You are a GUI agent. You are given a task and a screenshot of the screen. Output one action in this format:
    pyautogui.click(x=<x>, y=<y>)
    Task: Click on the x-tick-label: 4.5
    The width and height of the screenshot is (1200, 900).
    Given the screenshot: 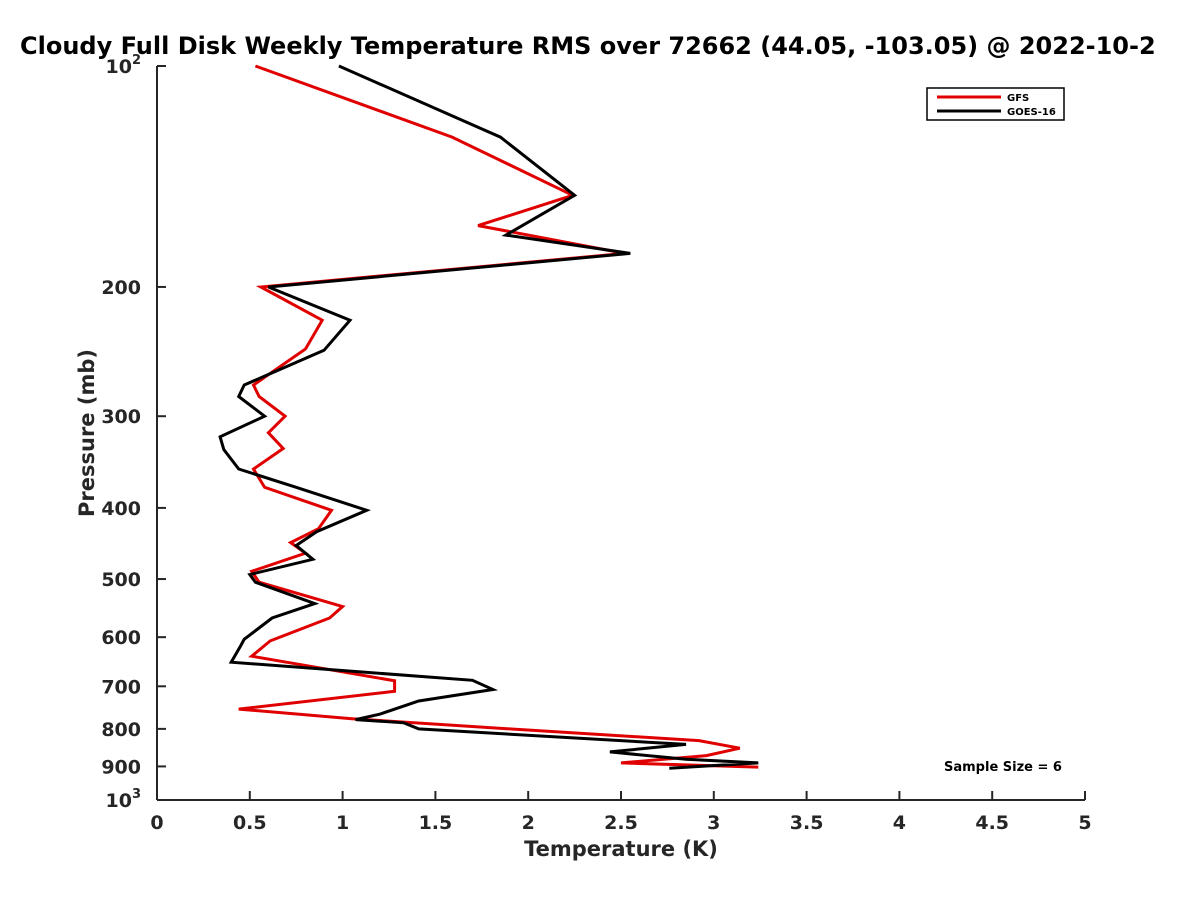 What is the action you would take?
    pyautogui.click(x=992, y=823)
    